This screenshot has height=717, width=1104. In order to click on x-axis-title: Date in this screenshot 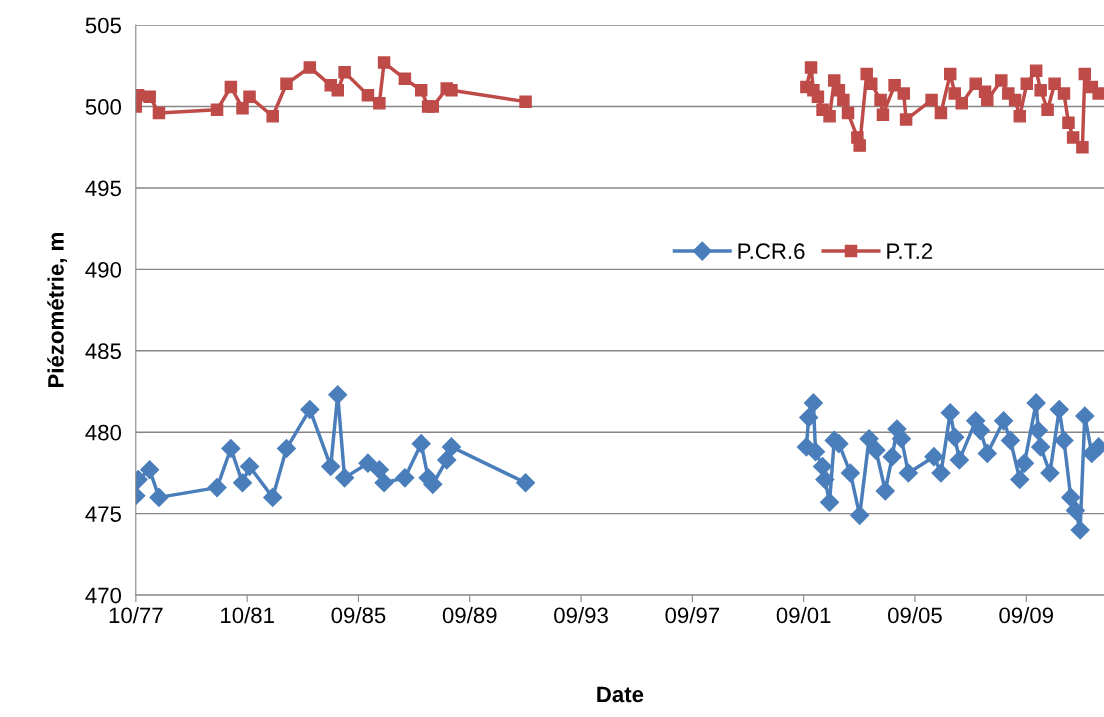, I will do `click(620, 694)`.